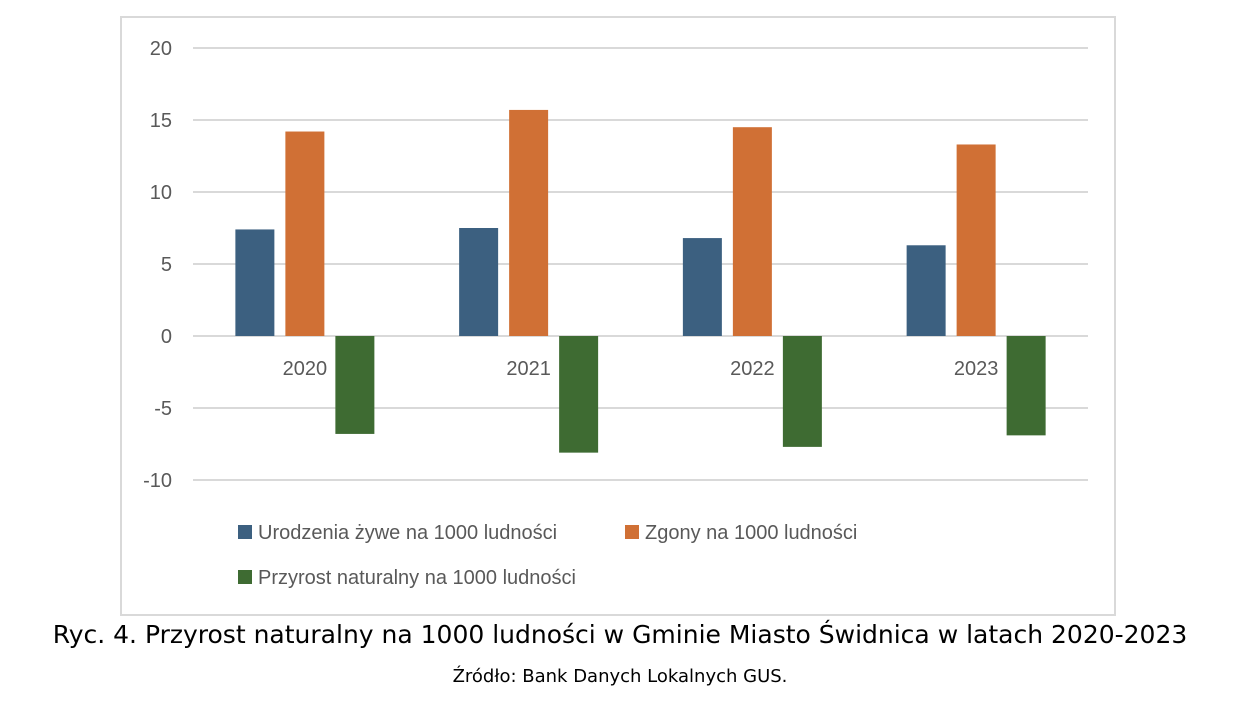 The height and width of the screenshot is (710, 1240). I want to click on y-axis-ticks: 20 15 10 5 0 -5 -10, so click(157, 265).